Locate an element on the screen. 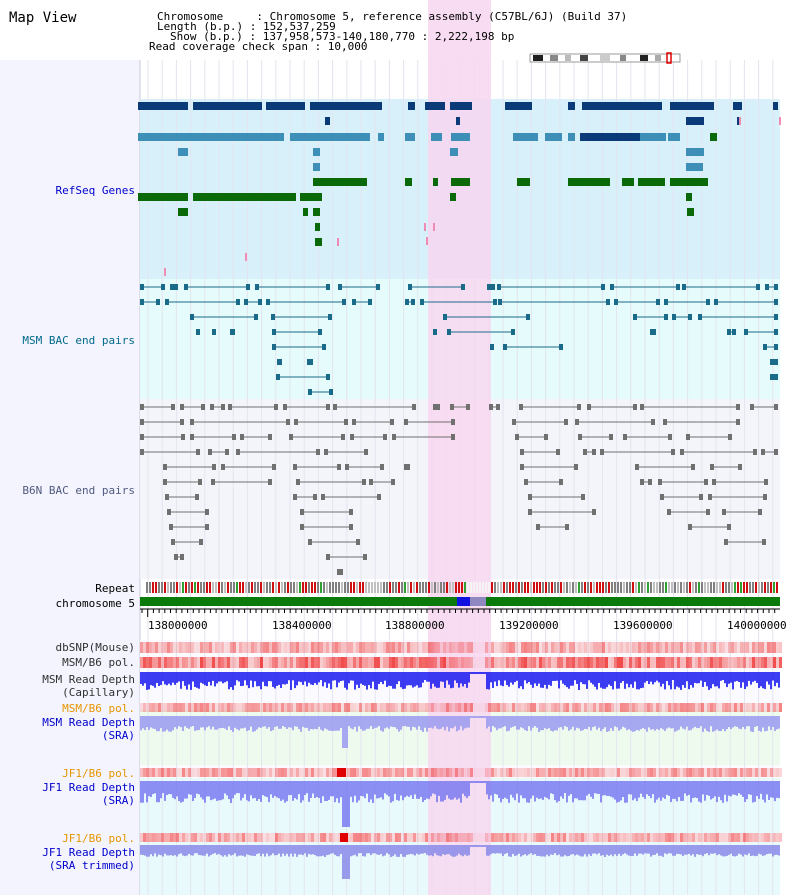 This screenshot has height=895, width=800. track-label-jf1-read-depth-sra: JF1 Read Depth is located at coordinates (88, 787).